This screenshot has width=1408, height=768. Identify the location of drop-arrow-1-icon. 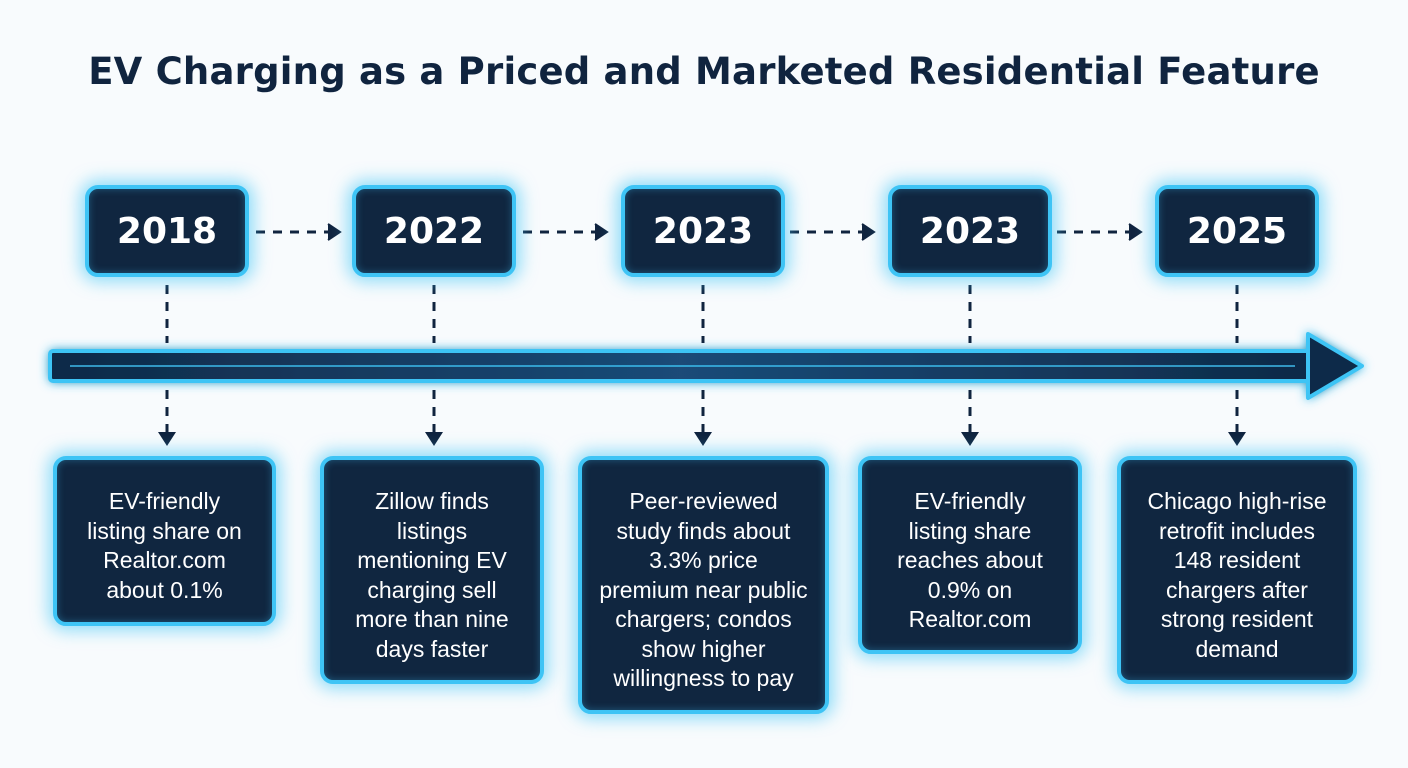
(167, 439).